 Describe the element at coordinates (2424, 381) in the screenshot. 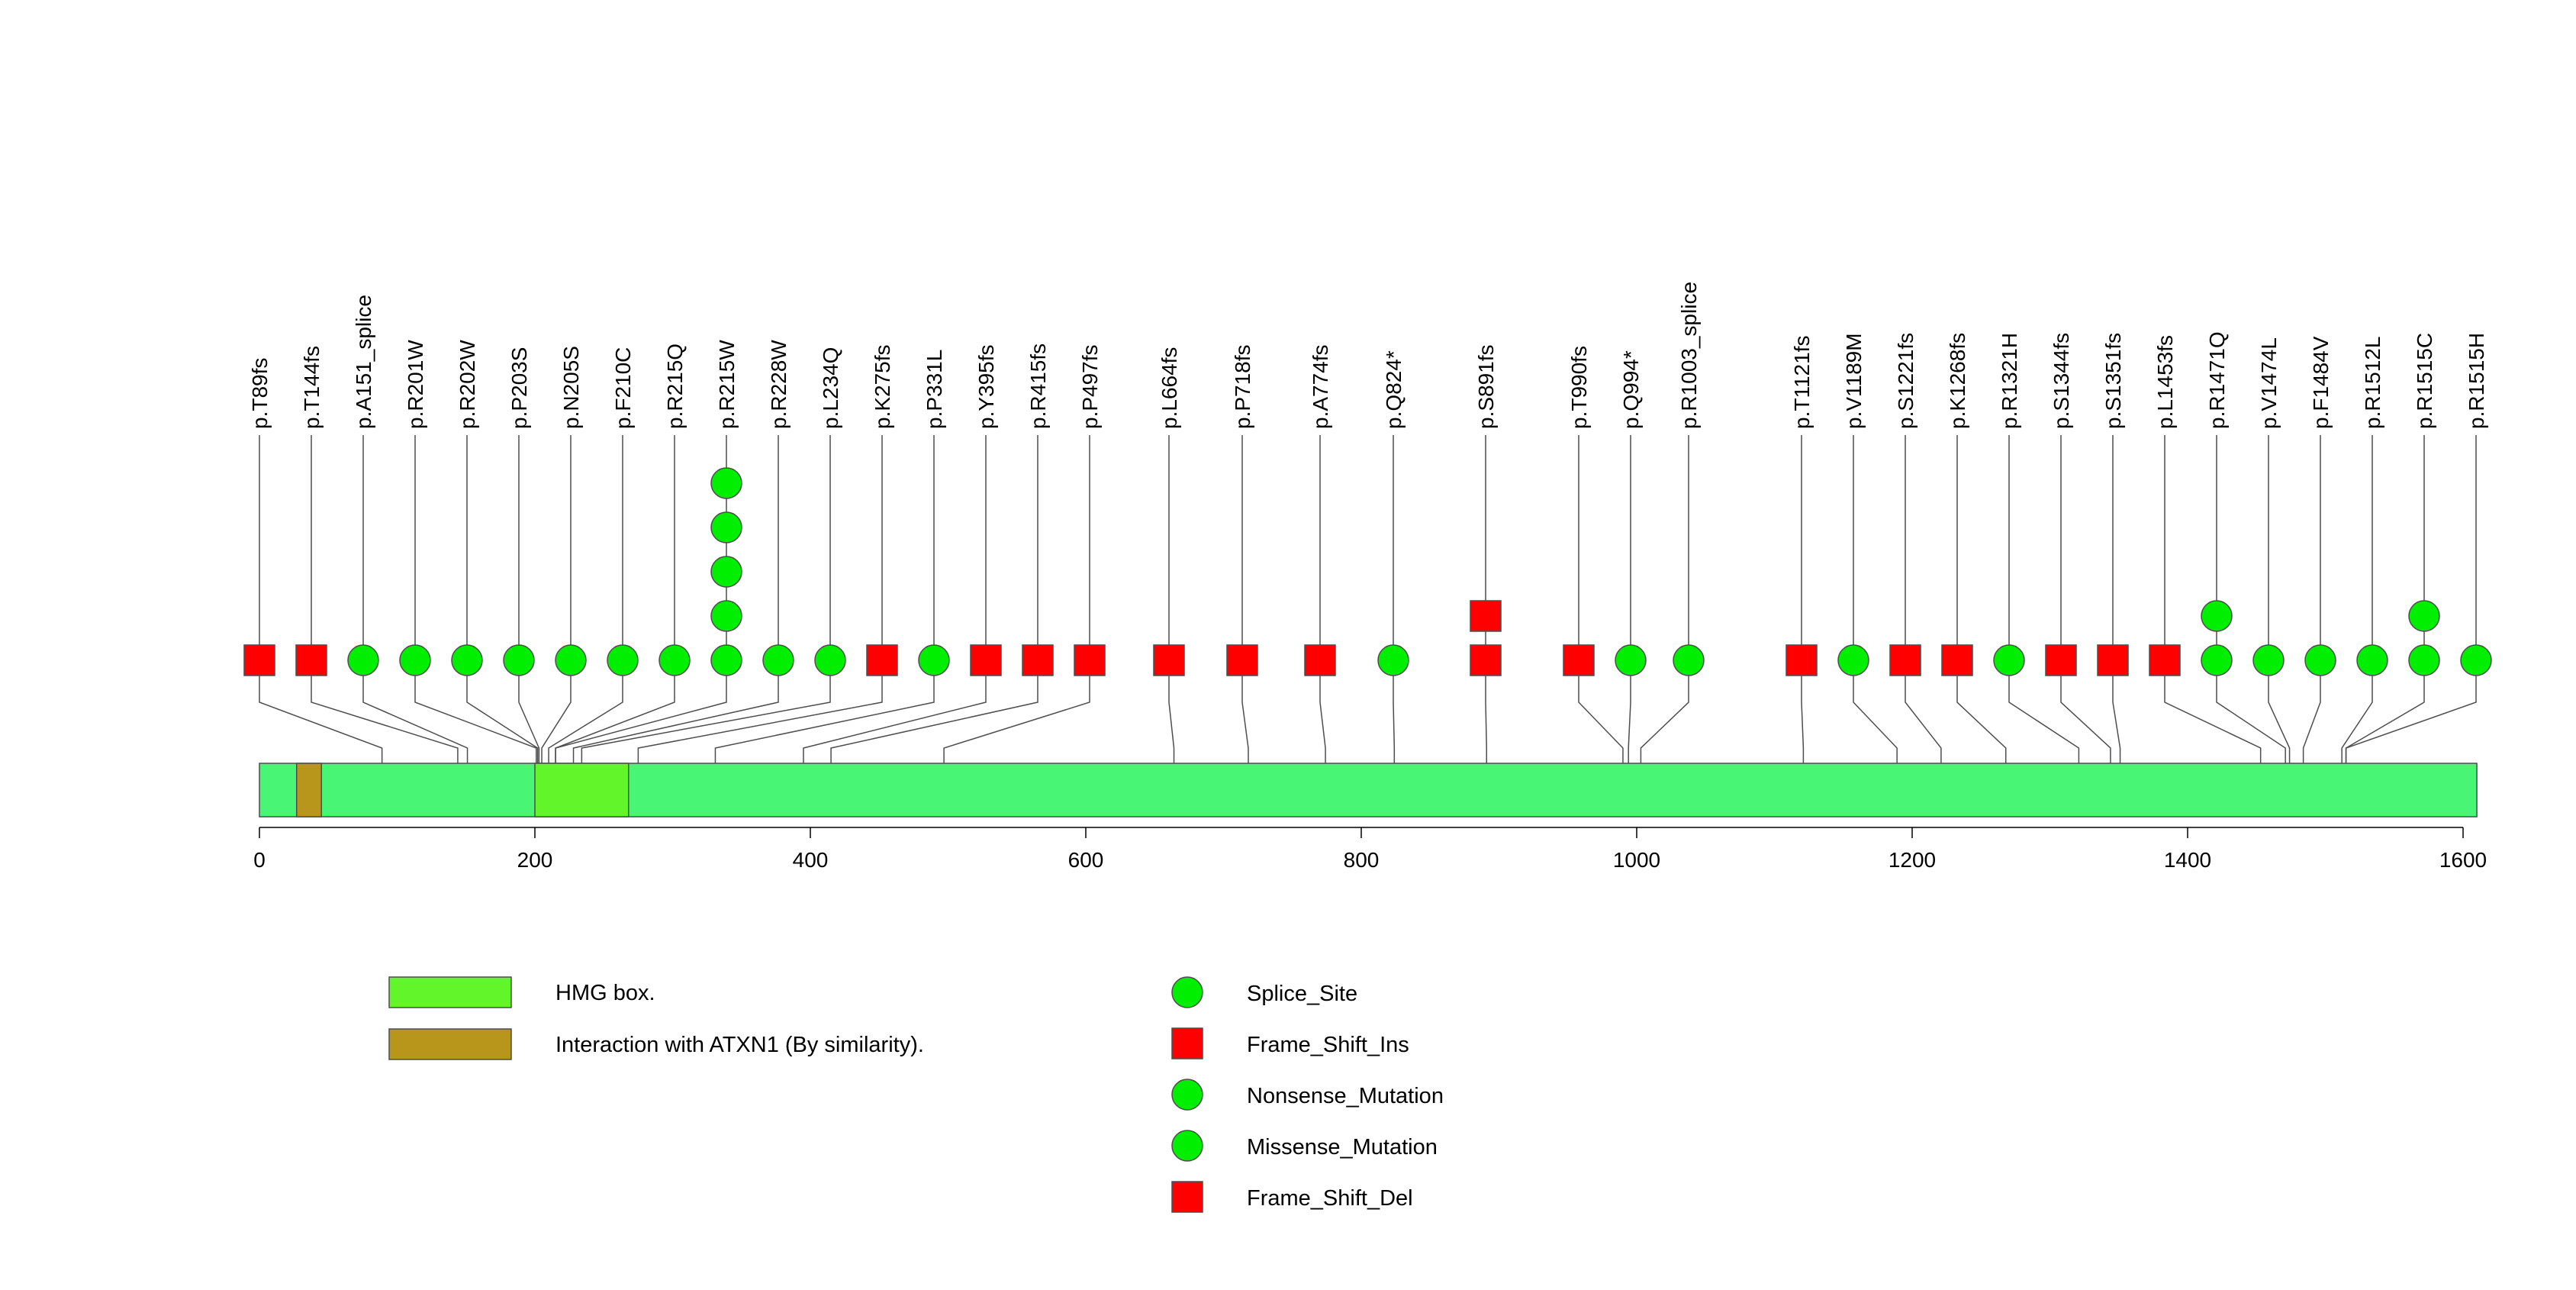

I see `mutation-label: p.R1515C` at that location.